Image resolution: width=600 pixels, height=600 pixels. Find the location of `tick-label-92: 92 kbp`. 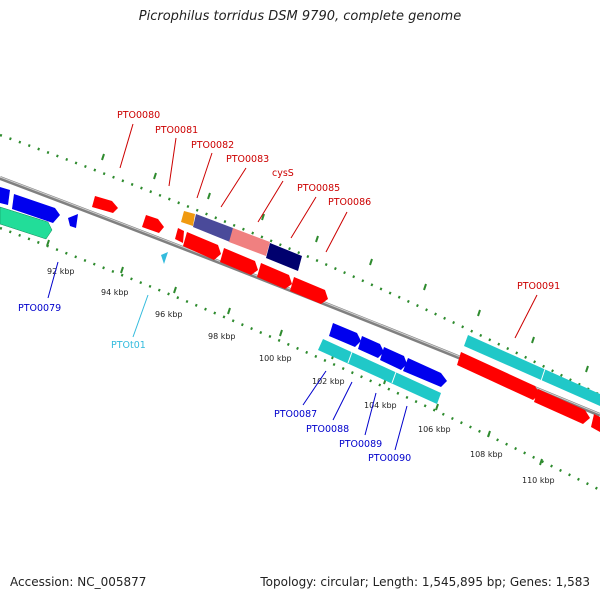

tick-label-92: 92 kbp is located at coordinates (61, 271).